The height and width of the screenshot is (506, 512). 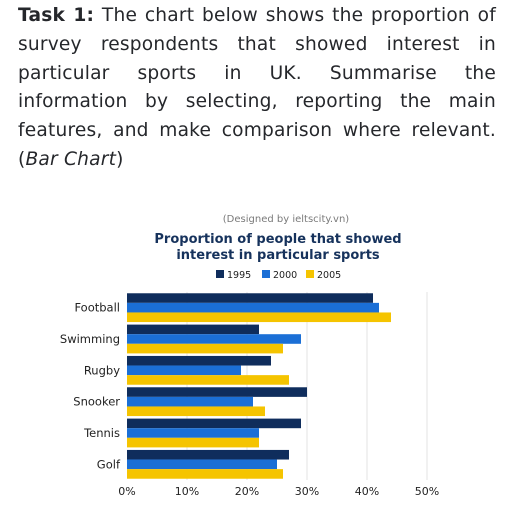 I want to click on chart-legend: 1995 2000 2005, so click(x=278, y=275).